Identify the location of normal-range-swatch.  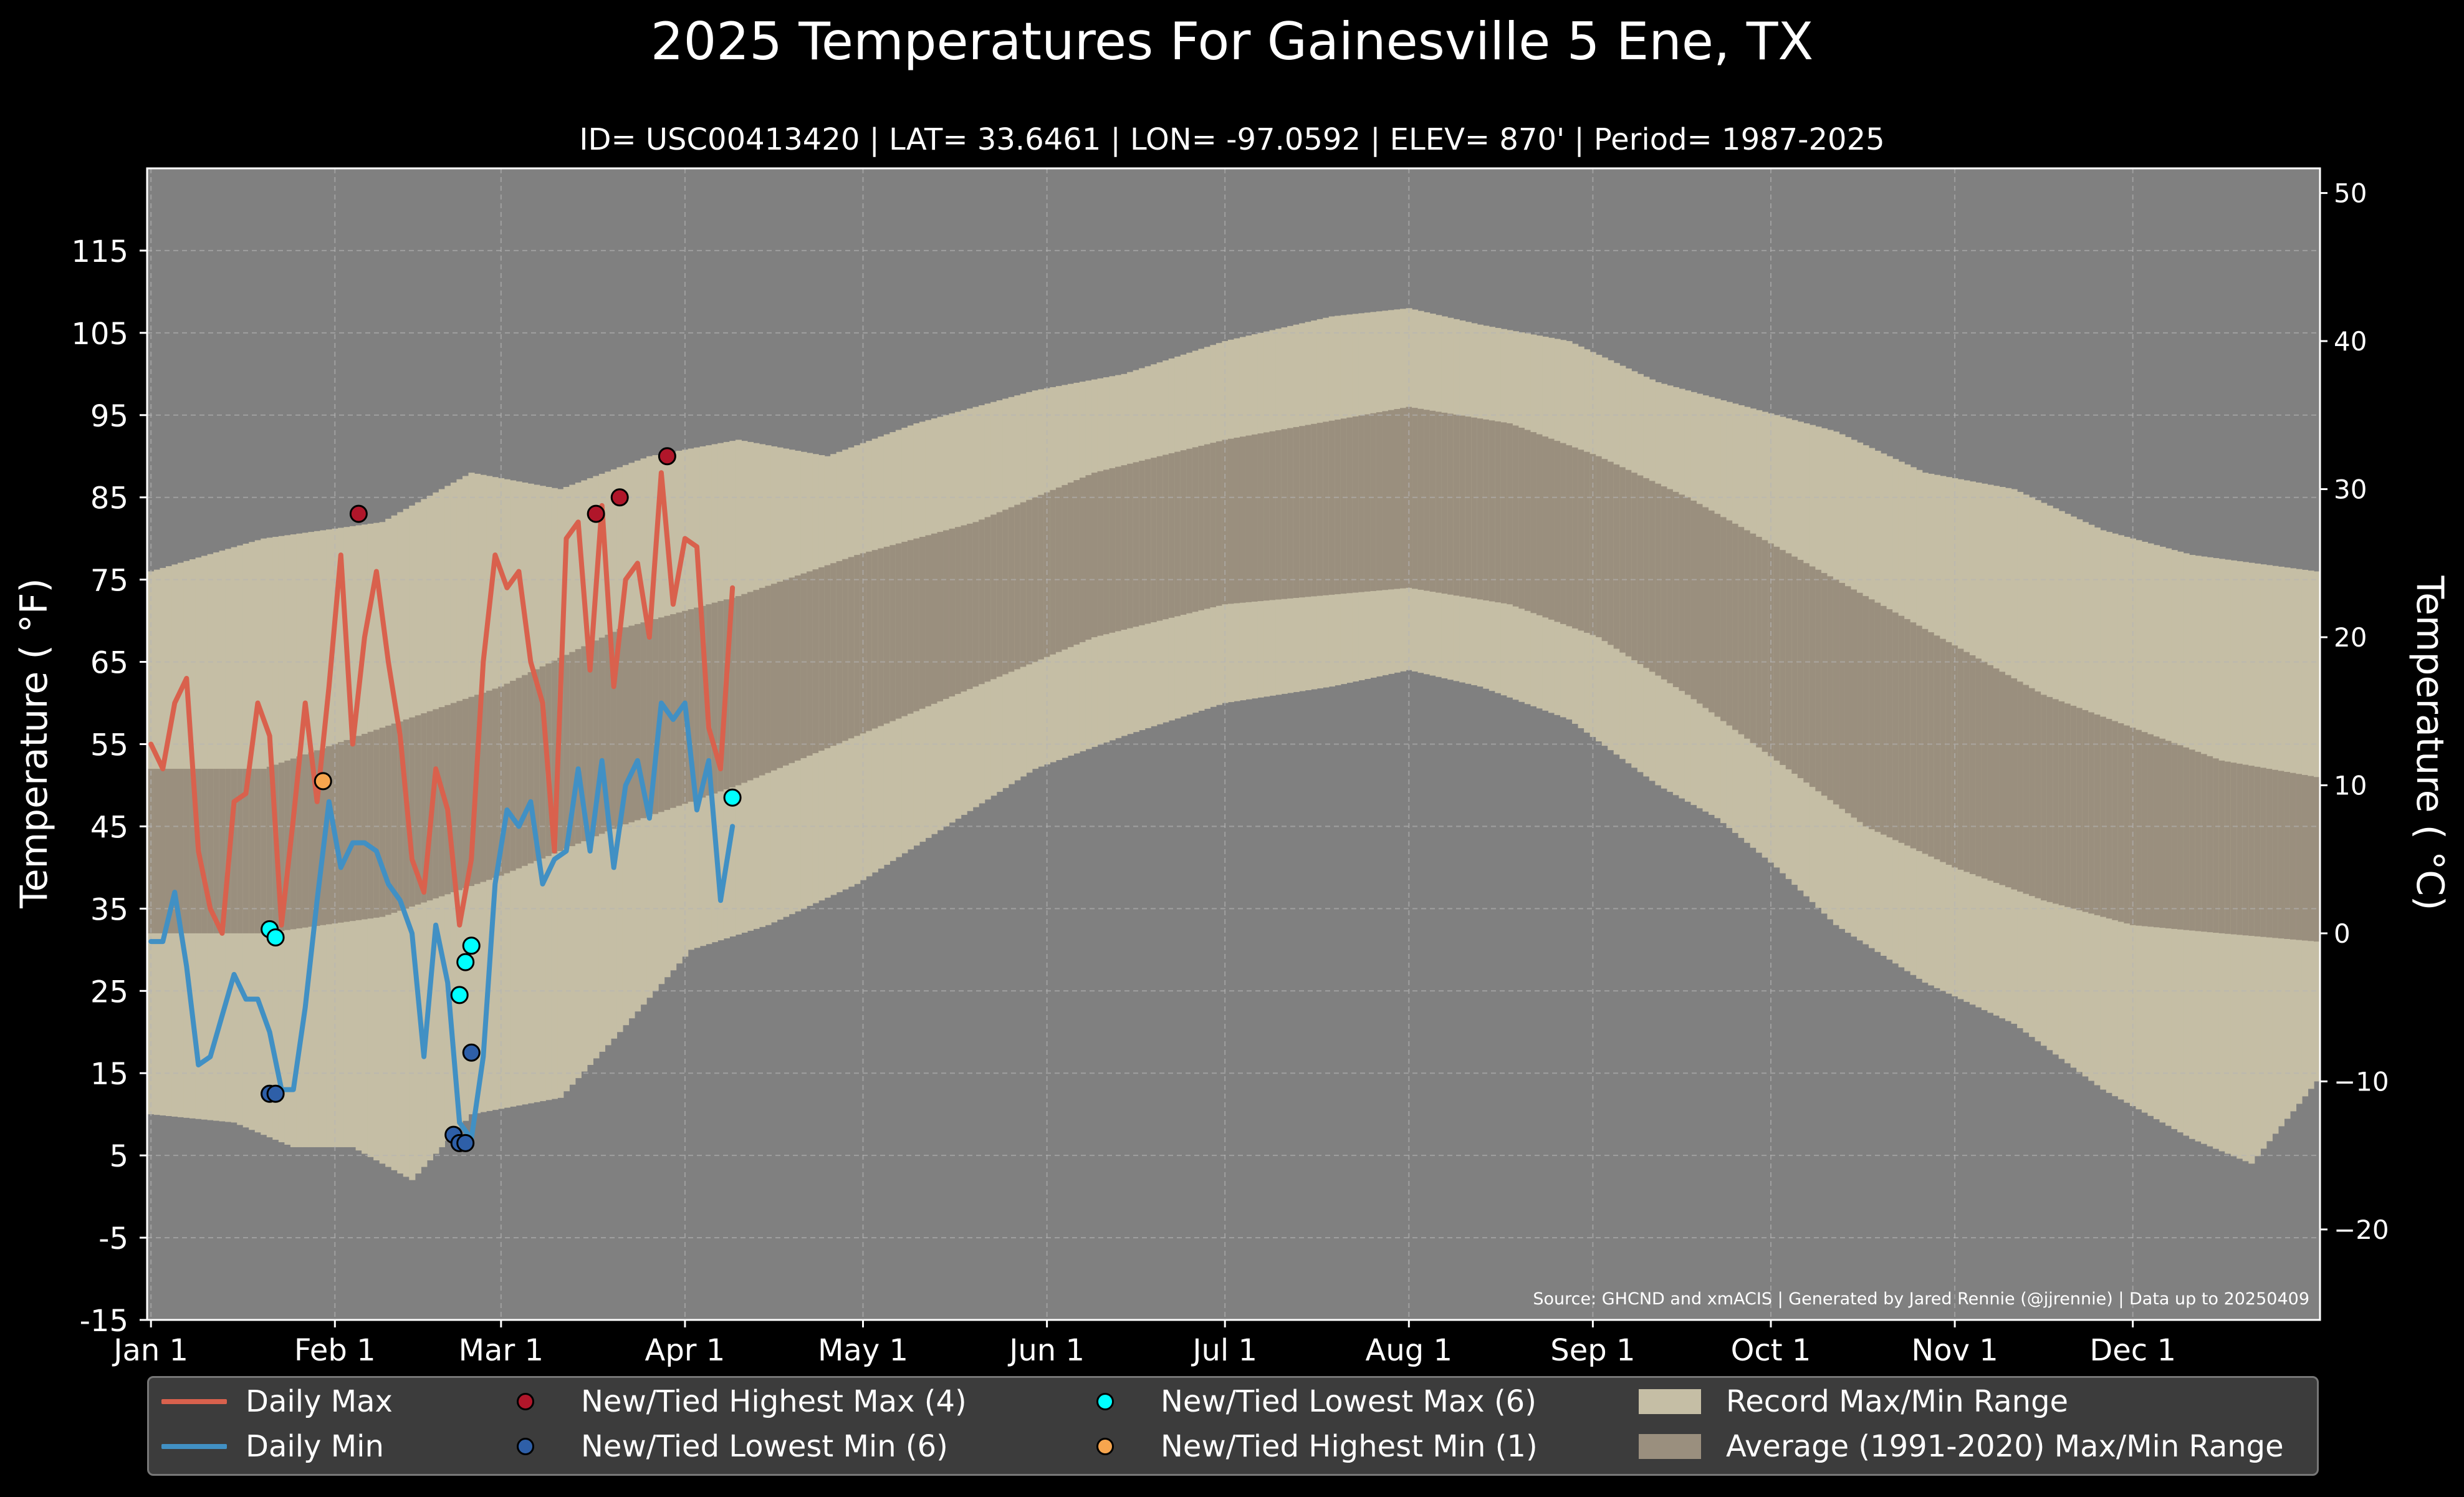
(1670, 1446).